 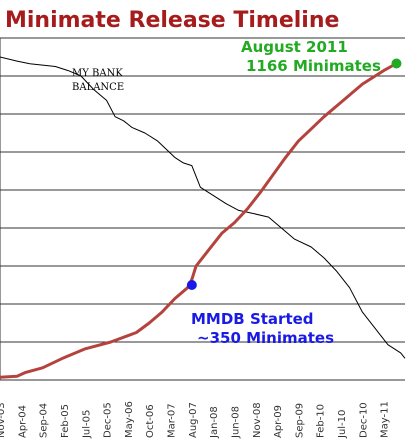 What do you see at coordinates (97, 73) in the screenshot?
I see `bank-balance-label-line1: MY BANK` at bounding box center [97, 73].